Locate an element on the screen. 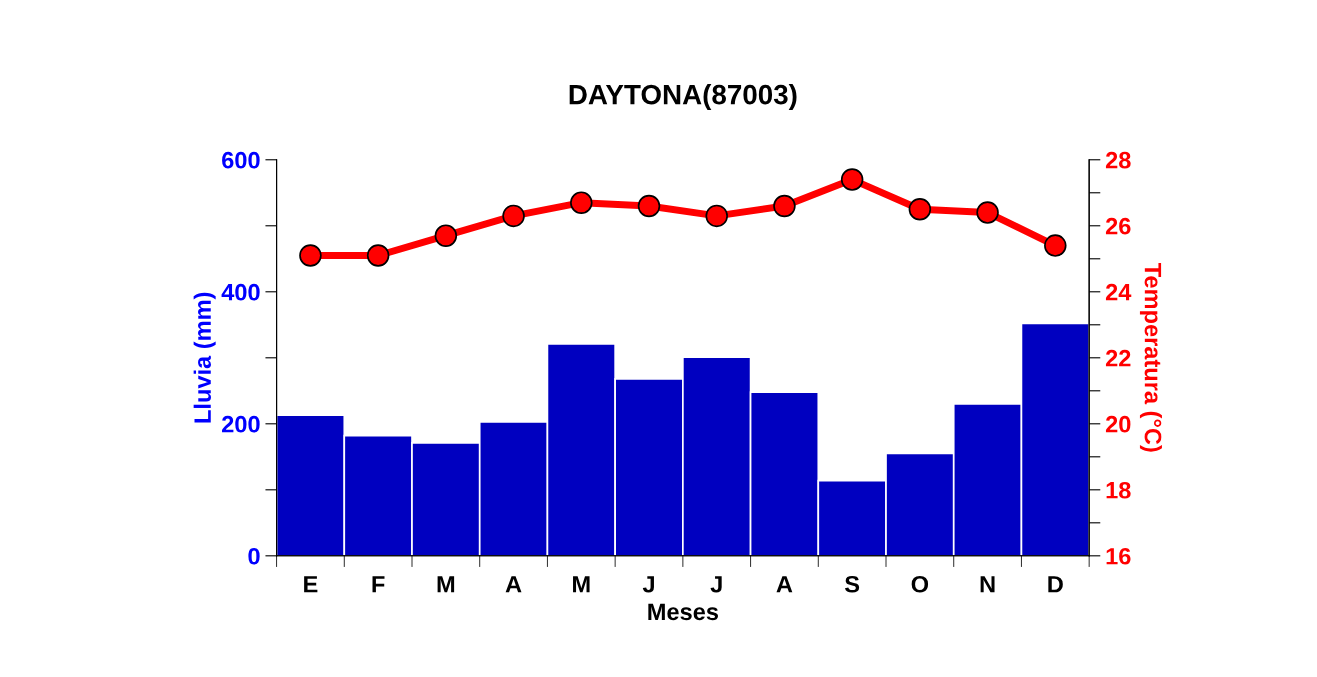  y2-tick-label: 24 is located at coordinates (1118, 292).